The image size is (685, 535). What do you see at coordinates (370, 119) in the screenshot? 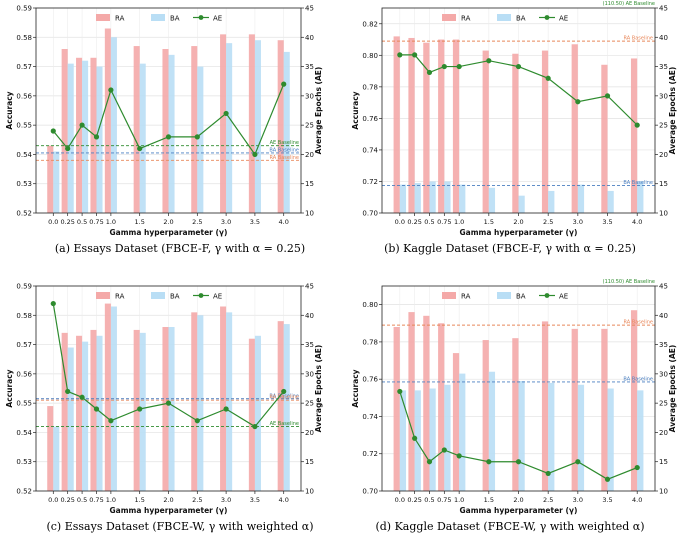
I see `ytick-label: 0.76` at bounding box center [370, 119].